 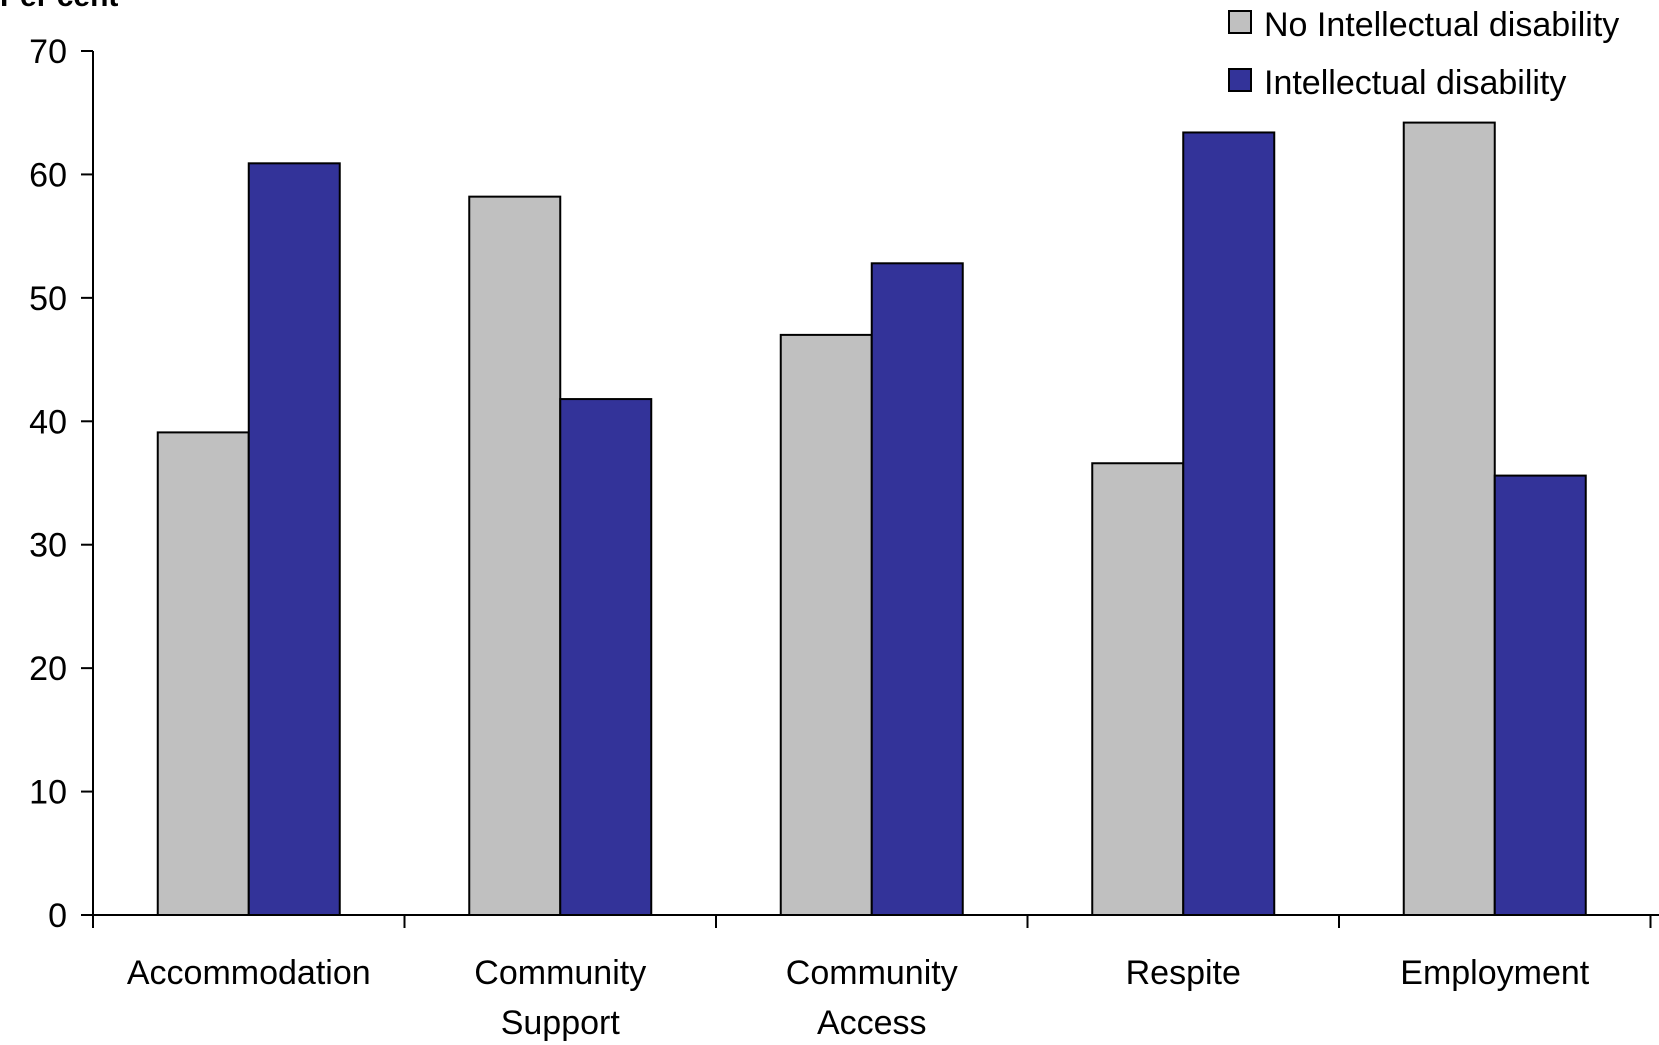 What do you see at coordinates (249, 973) in the screenshot?
I see `x-tick-label: Accommodation` at bounding box center [249, 973].